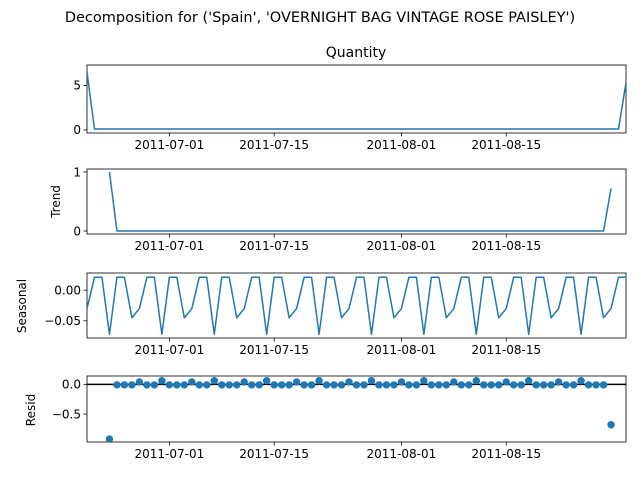 This screenshot has width=640, height=480. Describe the element at coordinates (77, 86) in the screenshot. I see `y-tick-label: 5` at that location.